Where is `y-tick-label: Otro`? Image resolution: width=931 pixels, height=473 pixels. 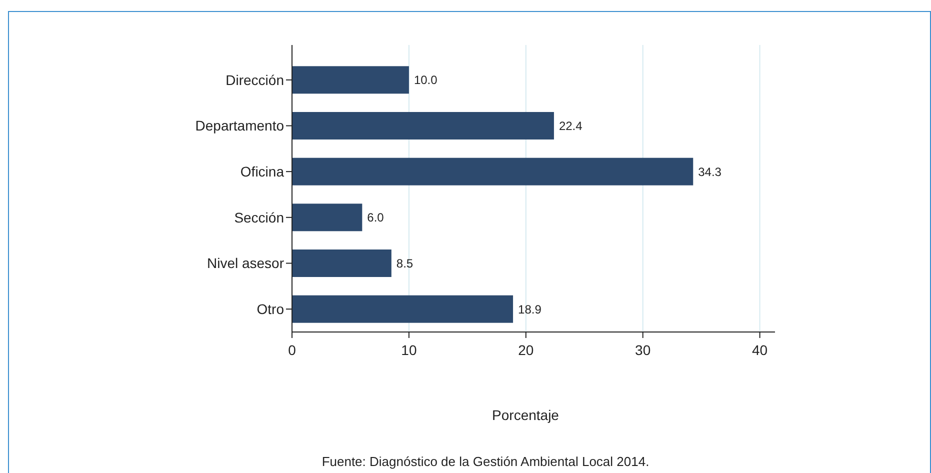
y-tick-label: Otro is located at coordinates (270, 308).